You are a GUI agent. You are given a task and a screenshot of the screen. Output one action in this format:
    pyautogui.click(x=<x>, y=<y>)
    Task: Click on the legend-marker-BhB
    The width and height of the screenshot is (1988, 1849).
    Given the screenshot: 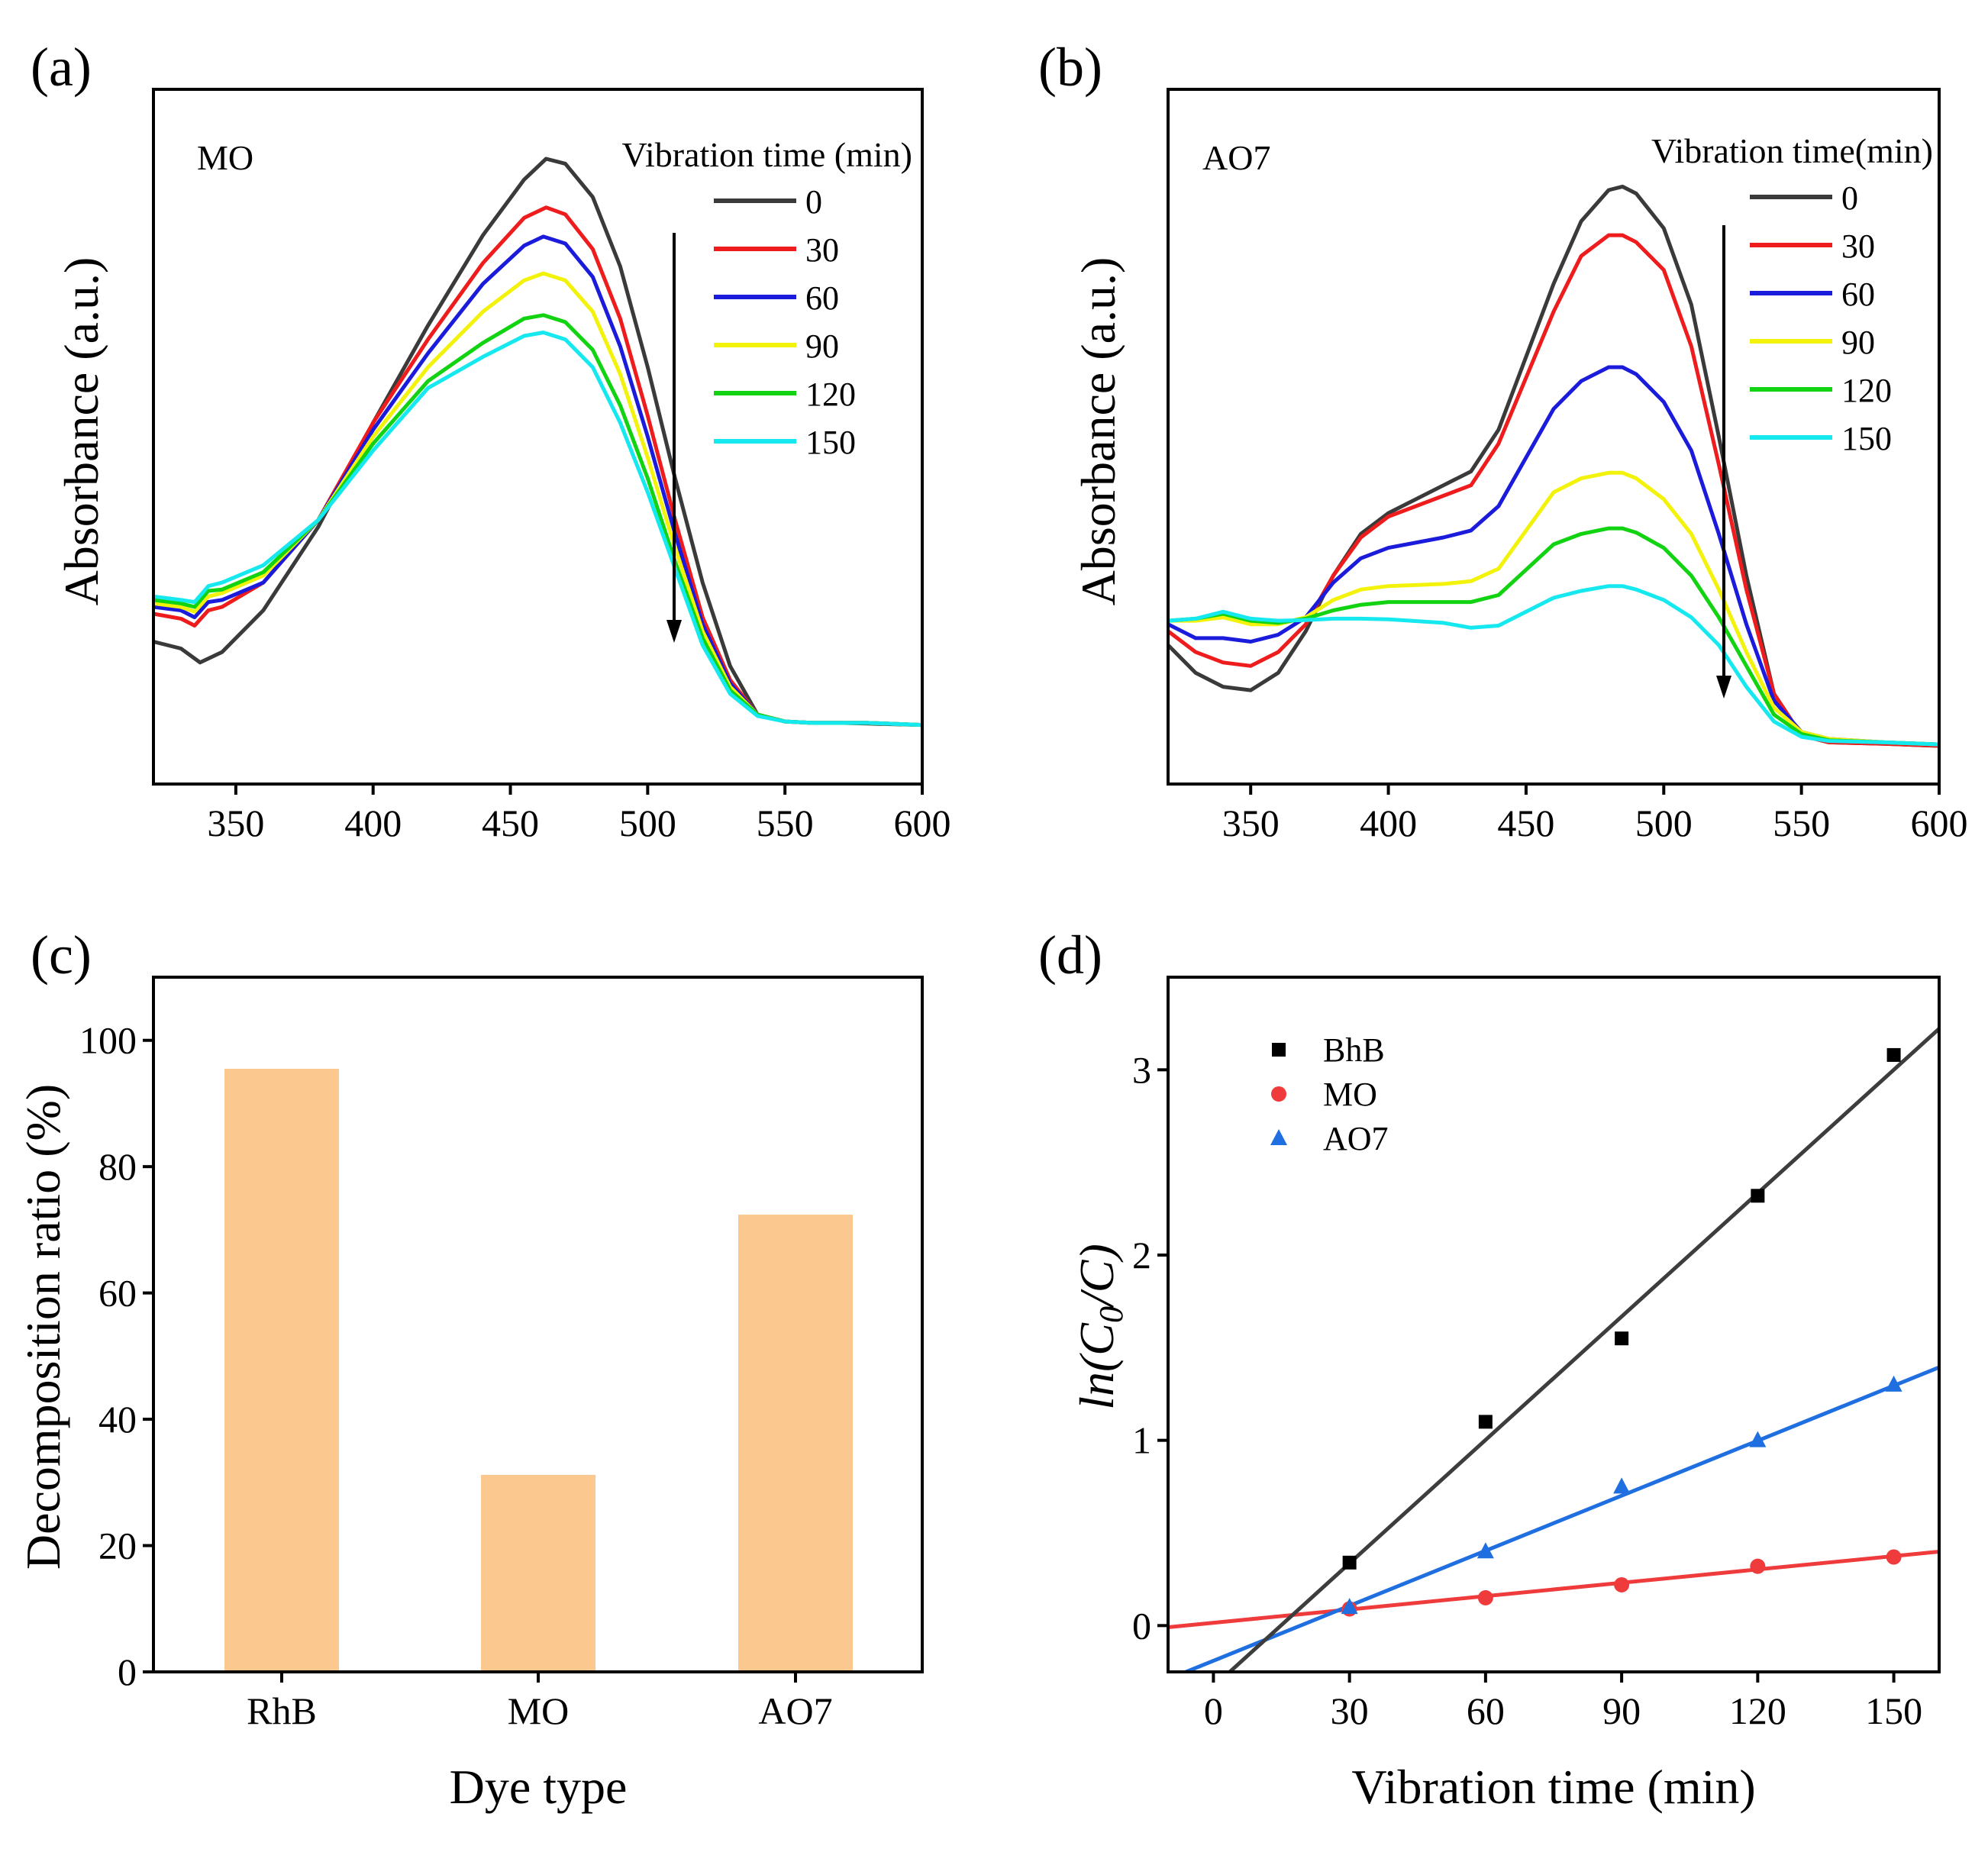 What is the action you would take?
    pyautogui.click(x=1279, y=1050)
    